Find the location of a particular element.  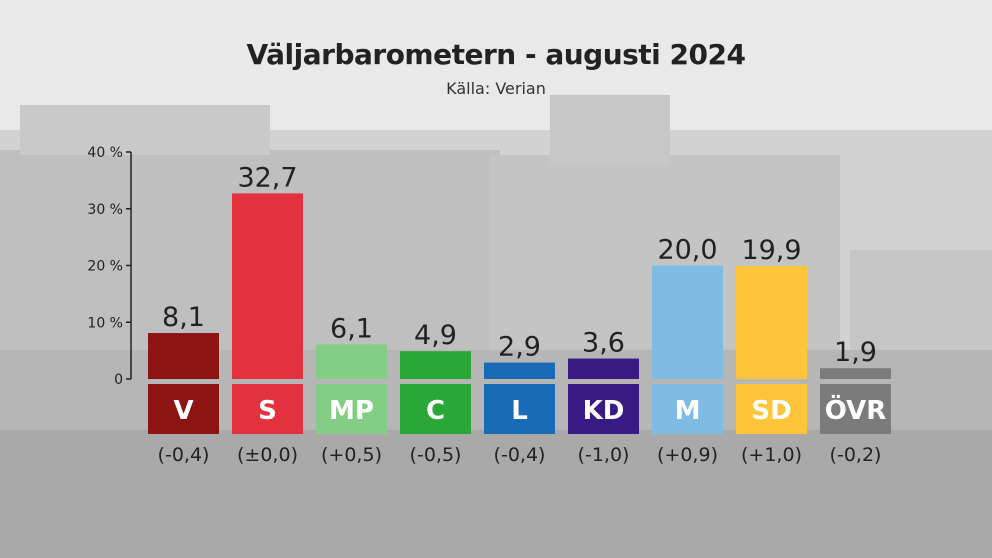

party-label: SD is located at coordinates (771, 411).